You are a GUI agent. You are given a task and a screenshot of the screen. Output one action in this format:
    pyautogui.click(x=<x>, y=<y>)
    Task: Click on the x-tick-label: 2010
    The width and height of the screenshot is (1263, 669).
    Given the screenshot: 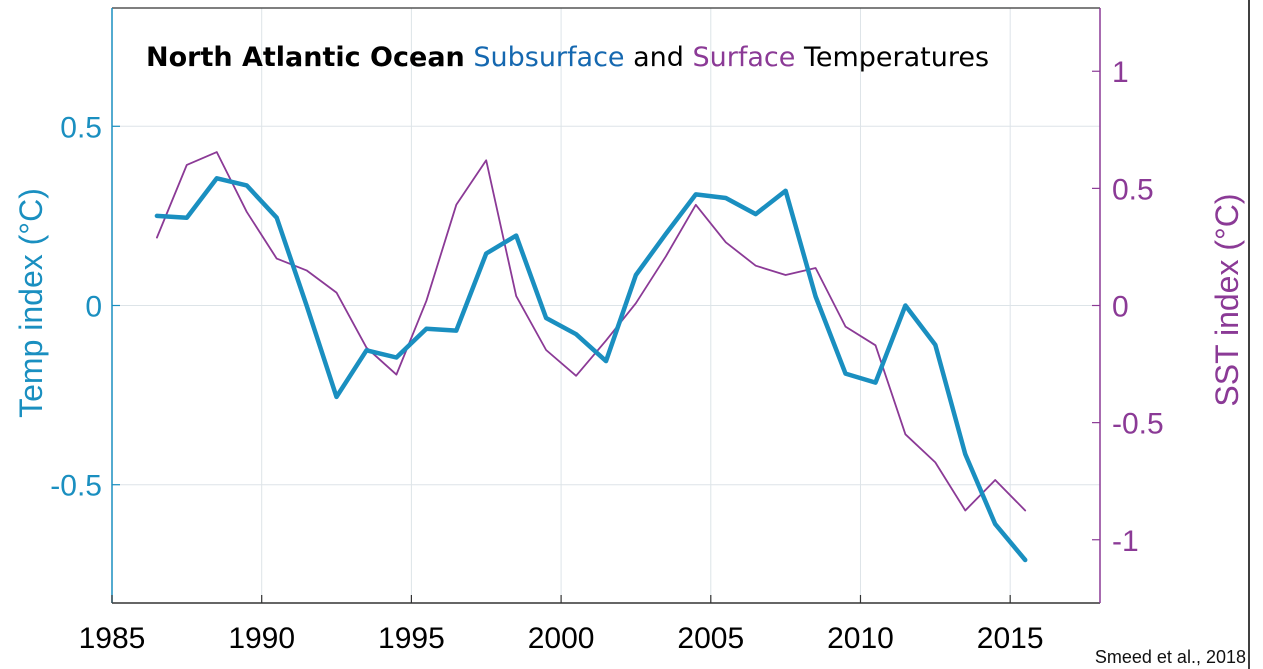 What is the action you would take?
    pyautogui.click(x=860, y=638)
    